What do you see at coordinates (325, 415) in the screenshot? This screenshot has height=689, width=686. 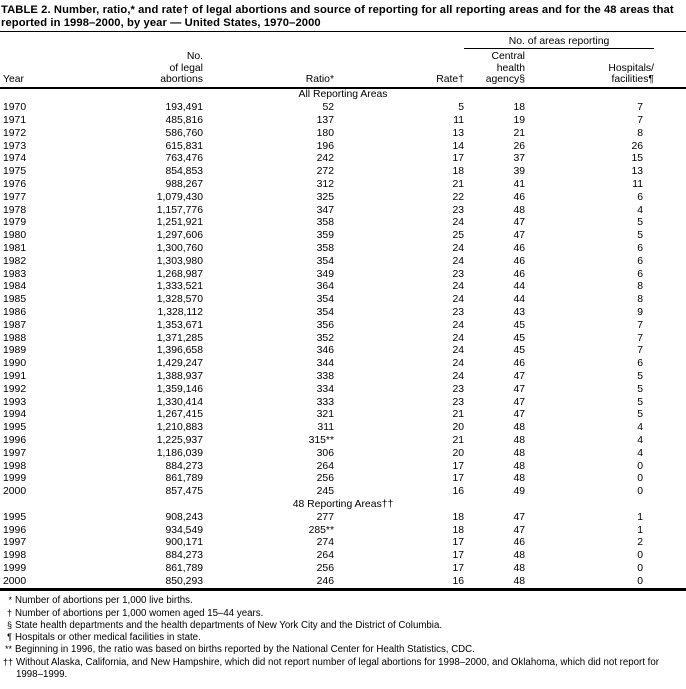 I see `cell-value: 321` at bounding box center [325, 415].